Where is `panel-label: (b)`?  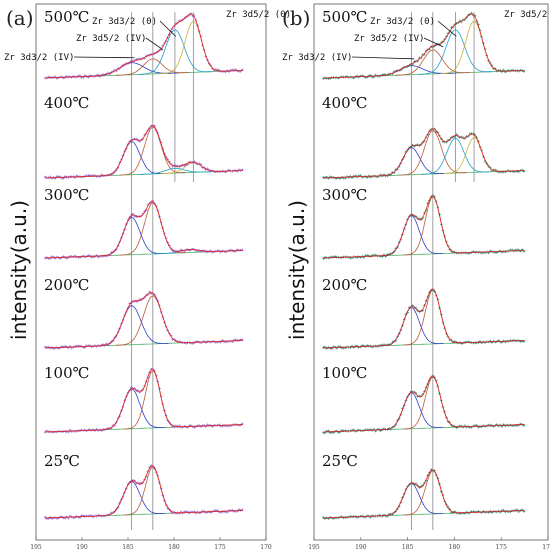 panel-label: (b) is located at coordinates (296, 18).